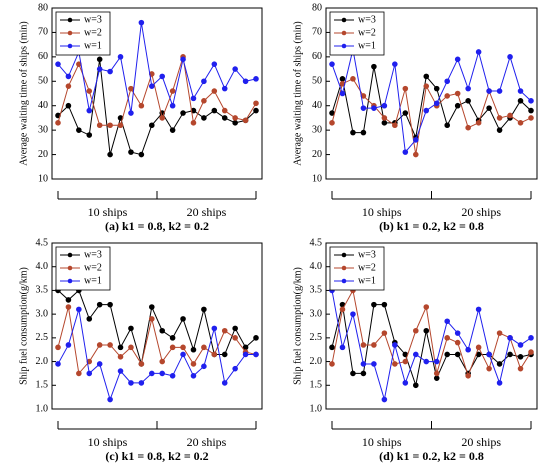  Describe the element at coordinates (367, 254) in the screenshot. I see `legend-label: w=3` at that location.